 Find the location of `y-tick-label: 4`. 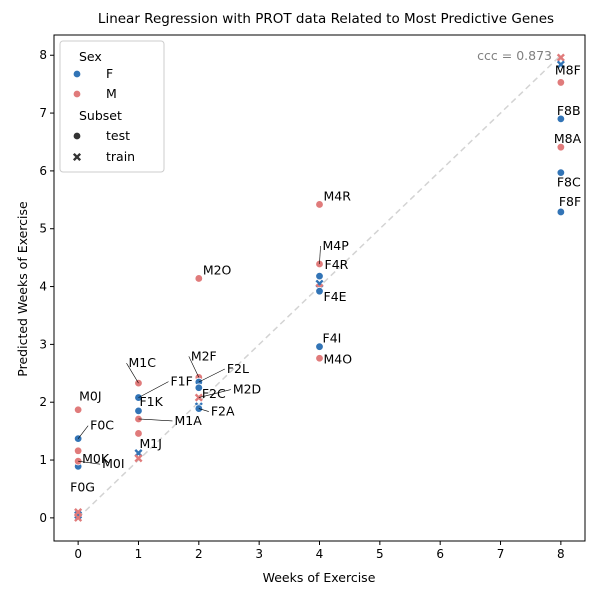

y-tick-label: 4 is located at coordinates (43, 287).